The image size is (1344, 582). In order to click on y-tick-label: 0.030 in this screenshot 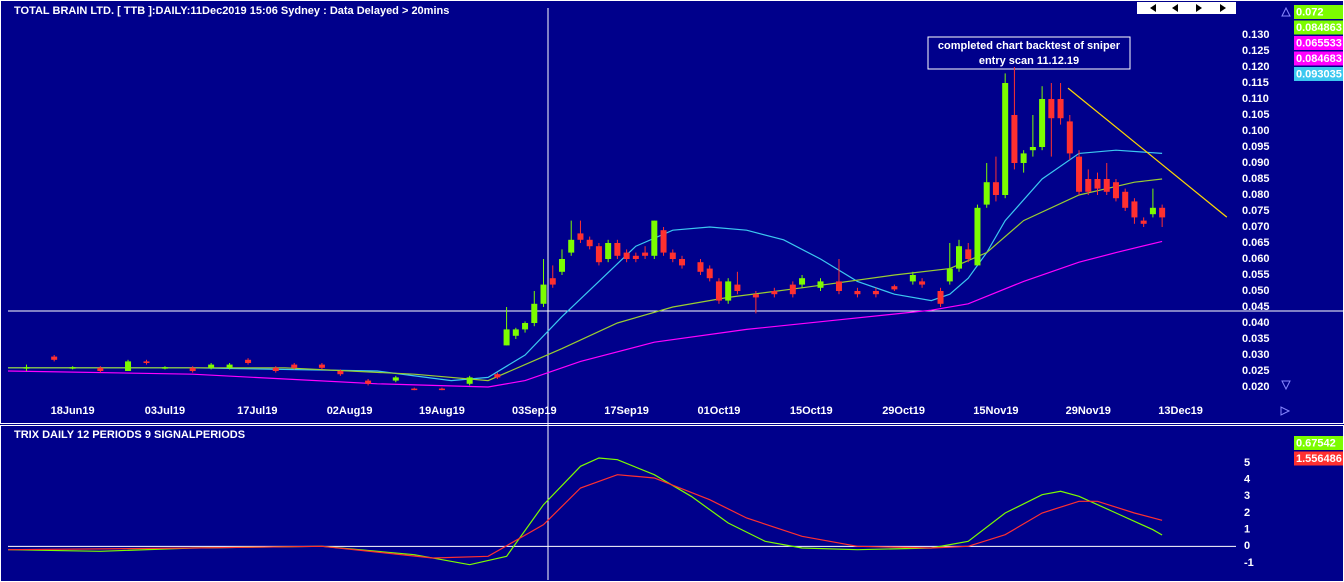, I will do `click(1256, 355)`.